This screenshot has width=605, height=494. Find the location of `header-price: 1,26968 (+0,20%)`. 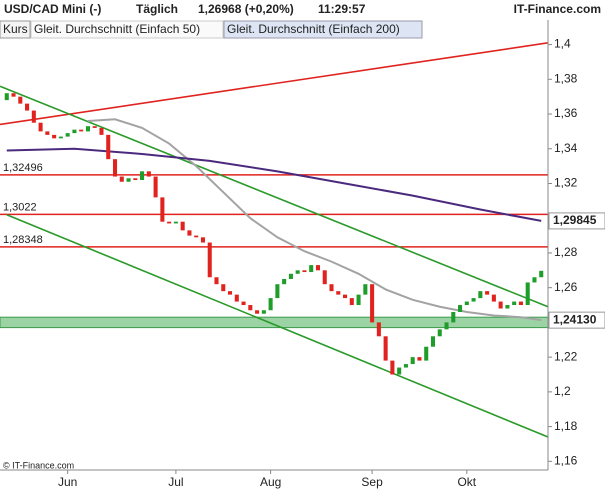

header-price: 1,26968 (+0,20%) is located at coordinates (246, 9).